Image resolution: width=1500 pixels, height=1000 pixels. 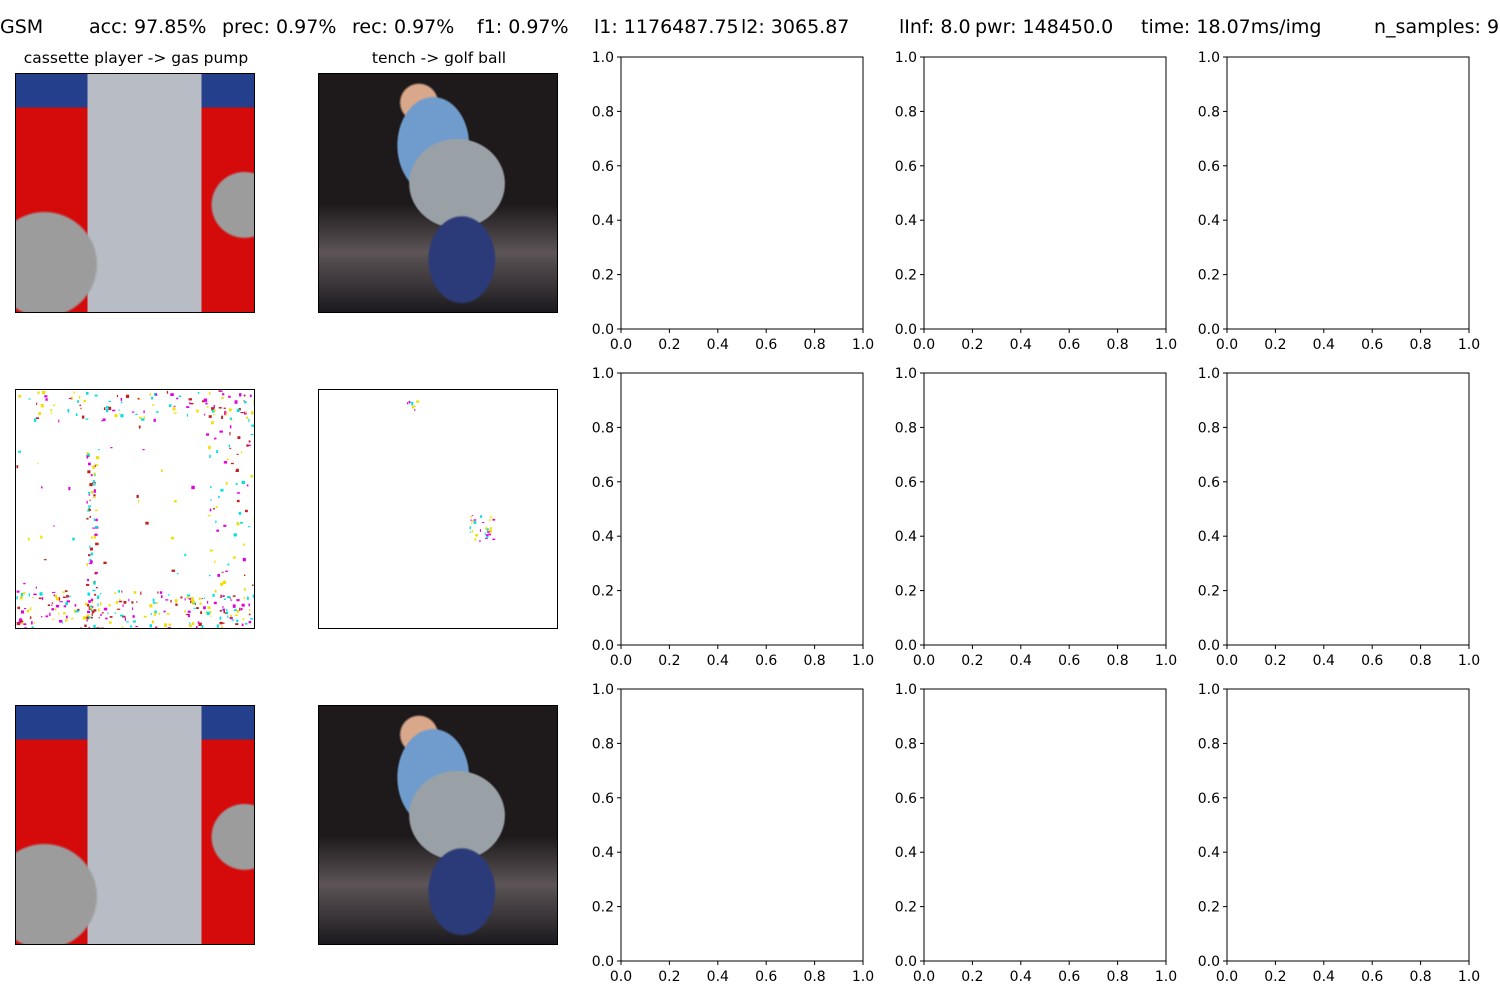 I want to click on x-tick-label: 0.6, so click(x=766, y=661).